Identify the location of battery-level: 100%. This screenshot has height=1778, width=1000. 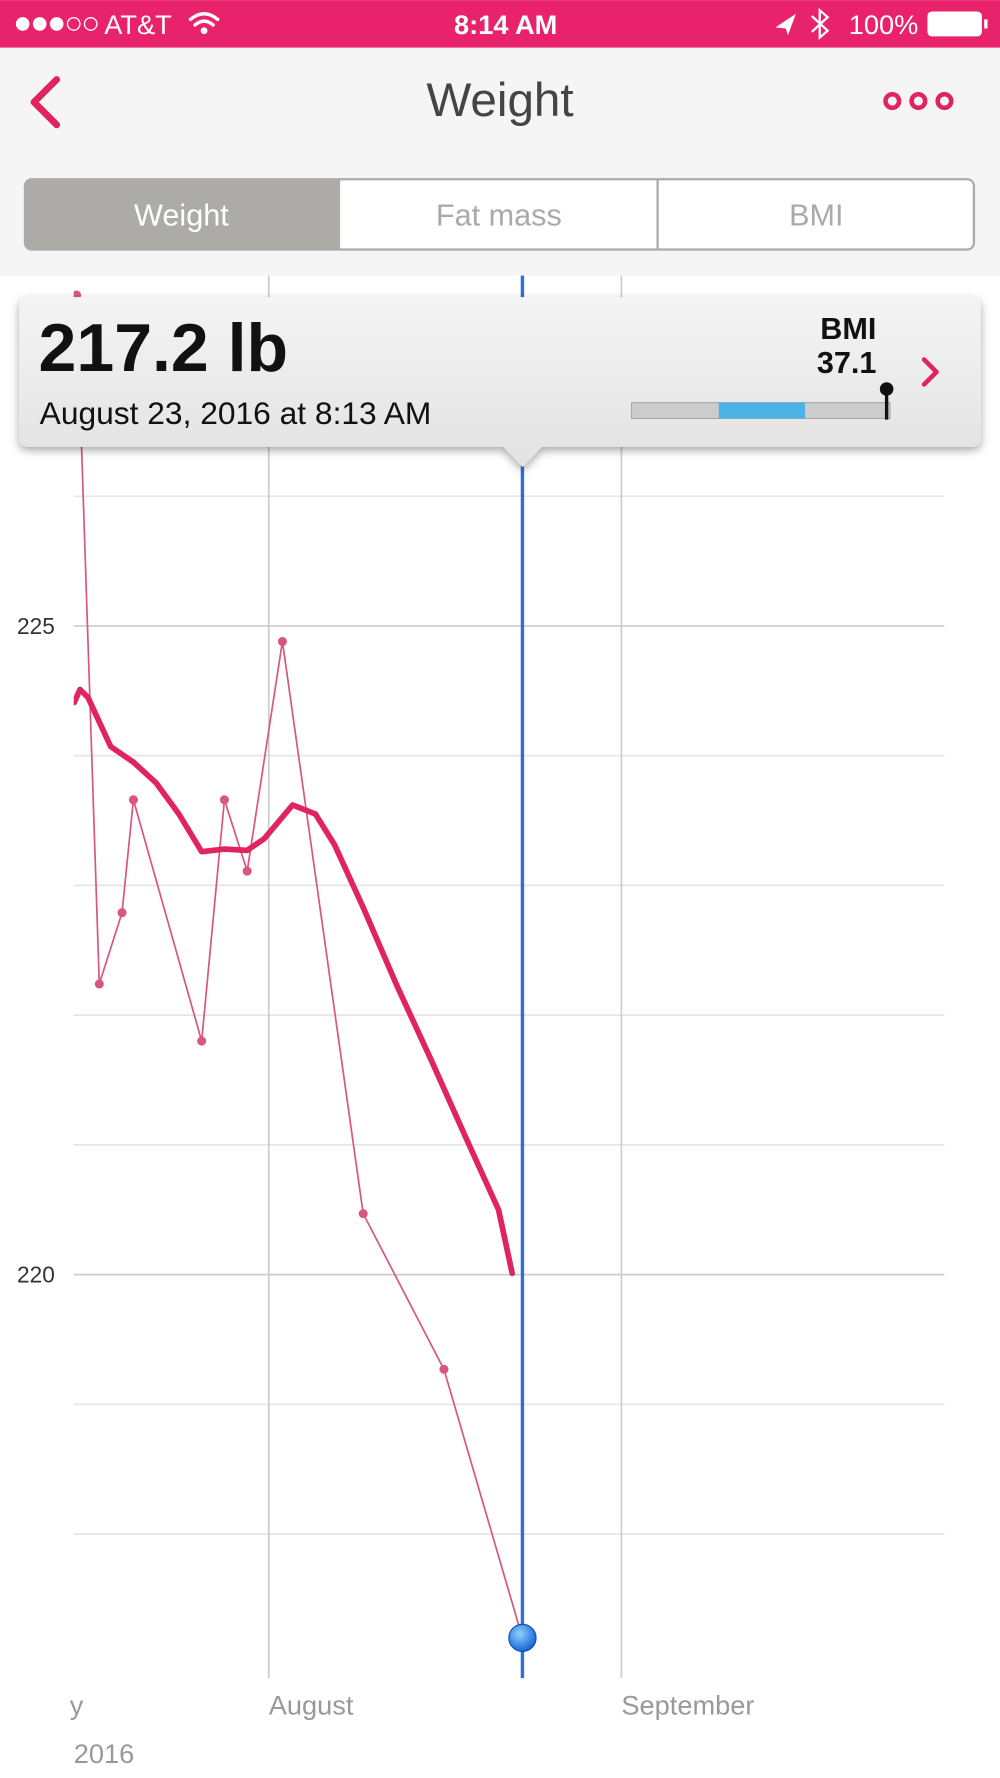
(884, 24).